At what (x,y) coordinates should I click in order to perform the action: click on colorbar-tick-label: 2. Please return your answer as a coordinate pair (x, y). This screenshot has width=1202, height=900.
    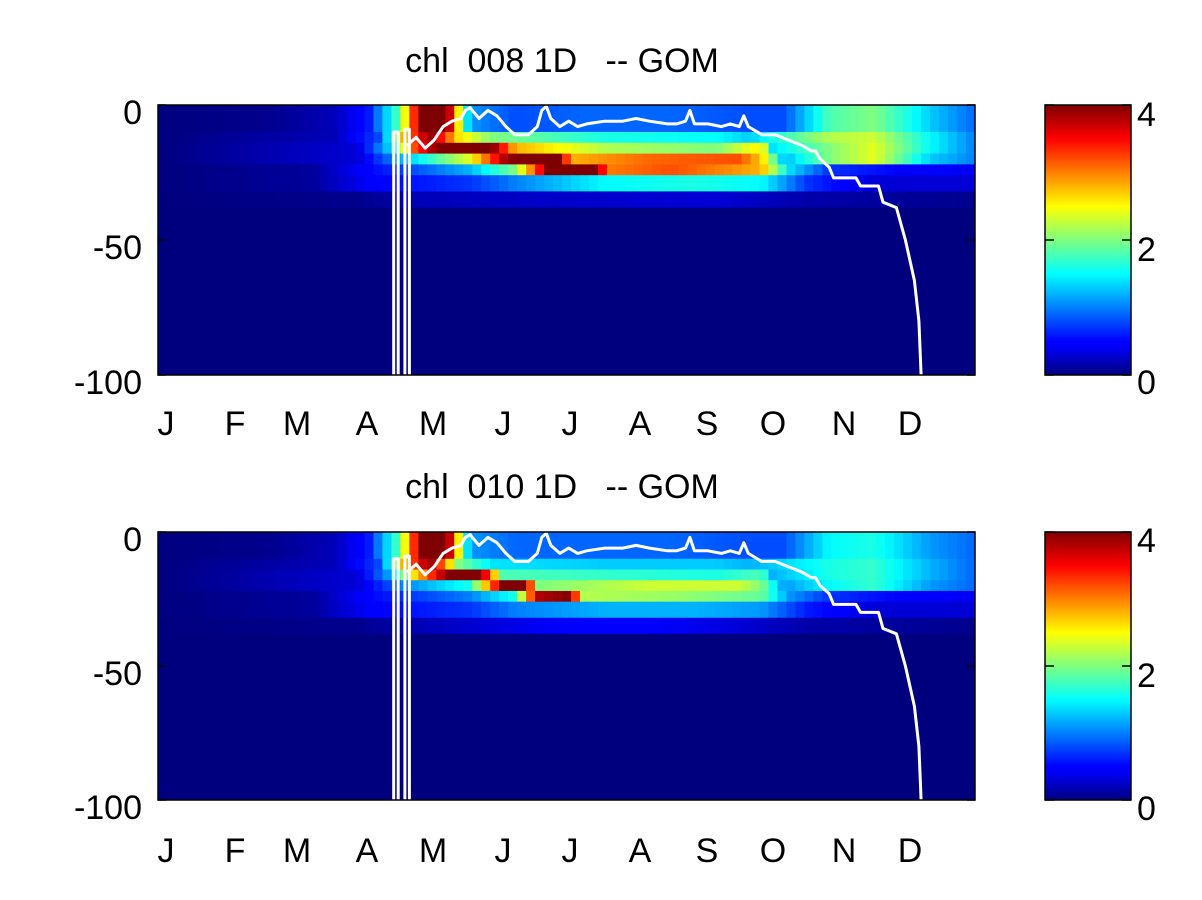
    Looking at the image, I should click on (1146, 676).